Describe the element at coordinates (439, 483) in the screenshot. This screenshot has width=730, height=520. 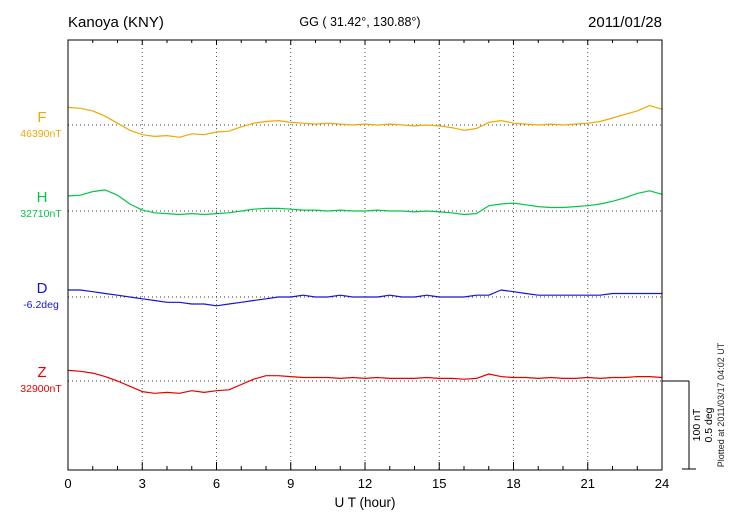
I see `x-tick-label: 15` at that location.